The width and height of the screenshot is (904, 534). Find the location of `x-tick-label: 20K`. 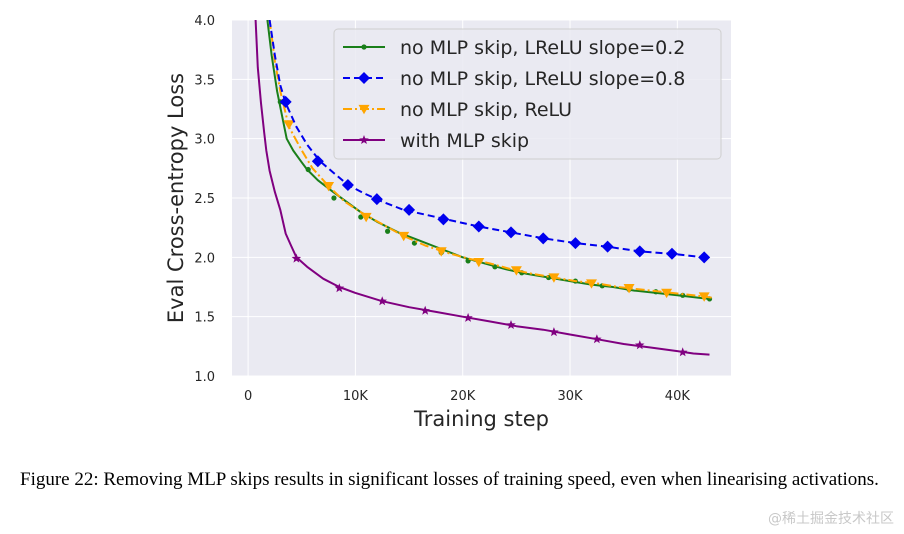

x-tick-label: 20K is located at coordinates (463, 396).